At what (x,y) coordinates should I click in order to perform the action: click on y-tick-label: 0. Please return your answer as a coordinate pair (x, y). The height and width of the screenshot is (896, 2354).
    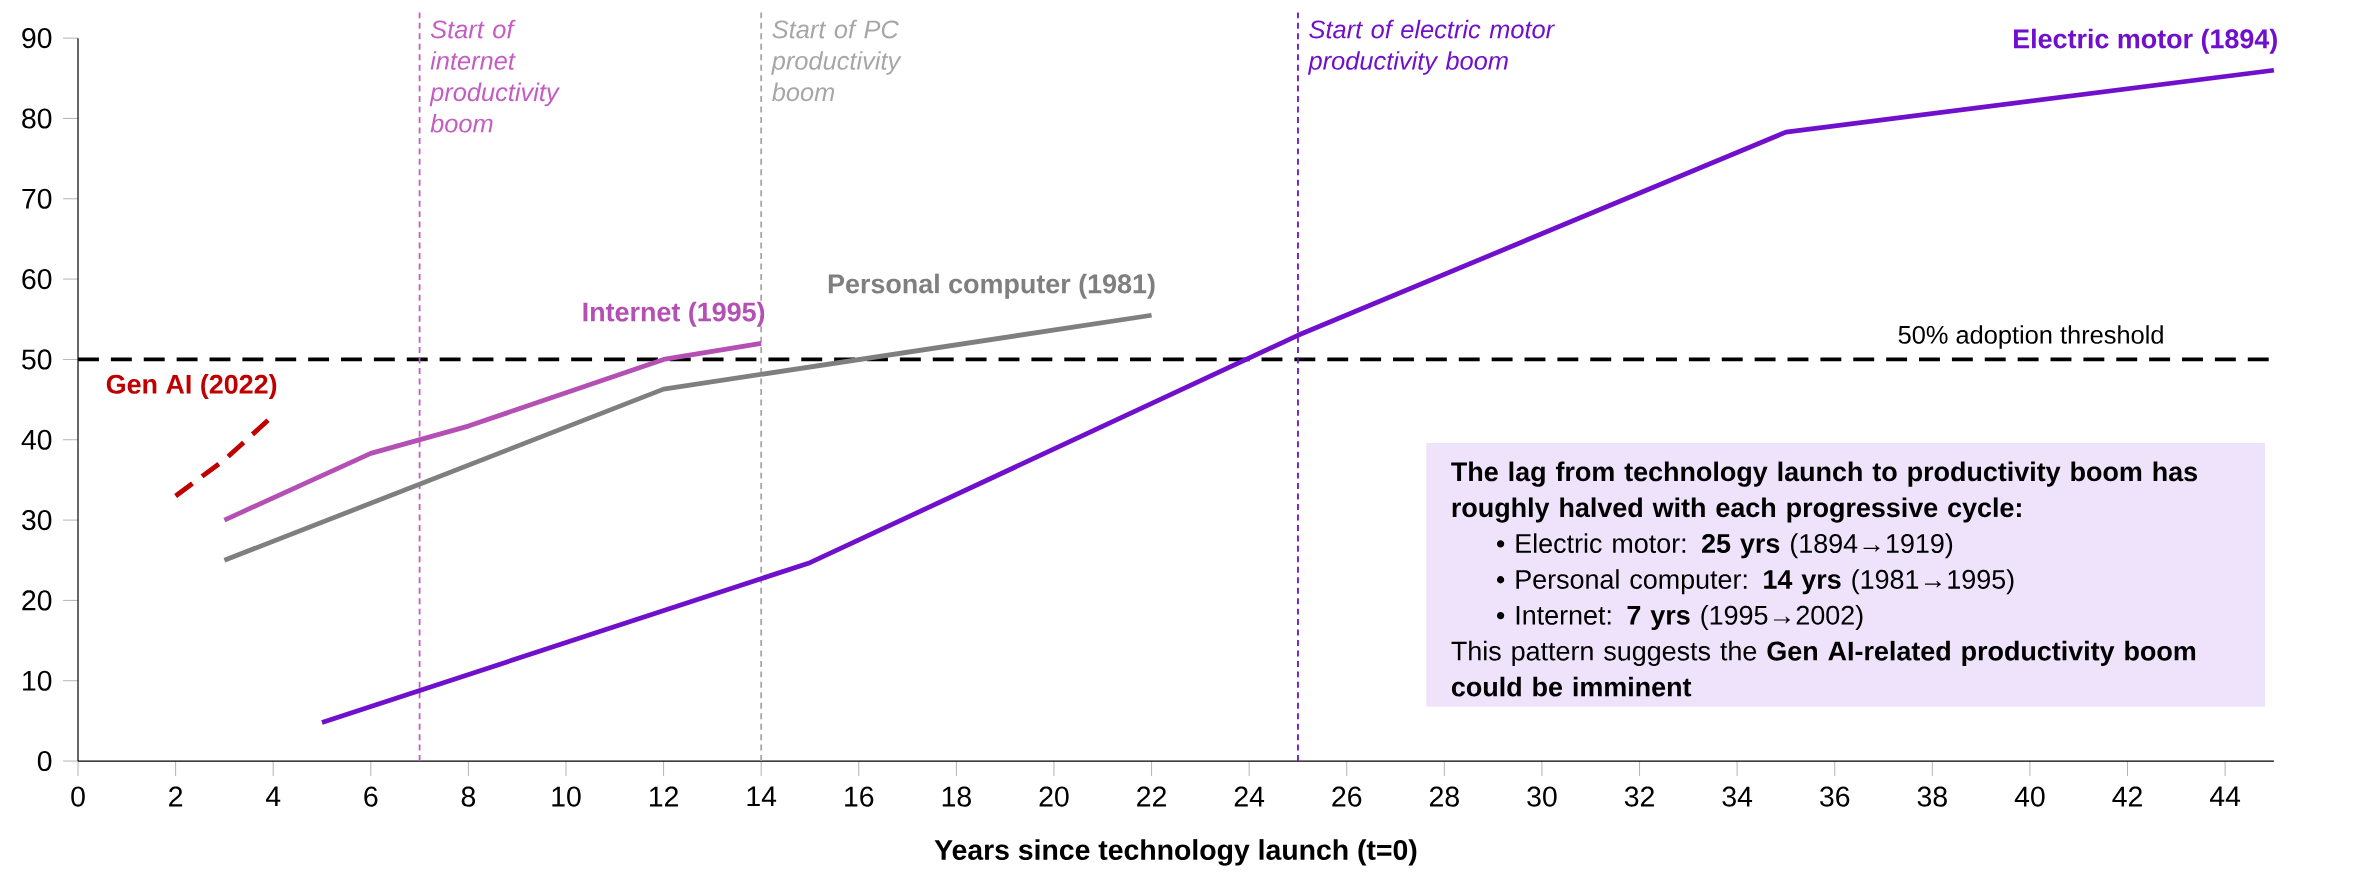
    Looking at the image, I should click on (44, 761).